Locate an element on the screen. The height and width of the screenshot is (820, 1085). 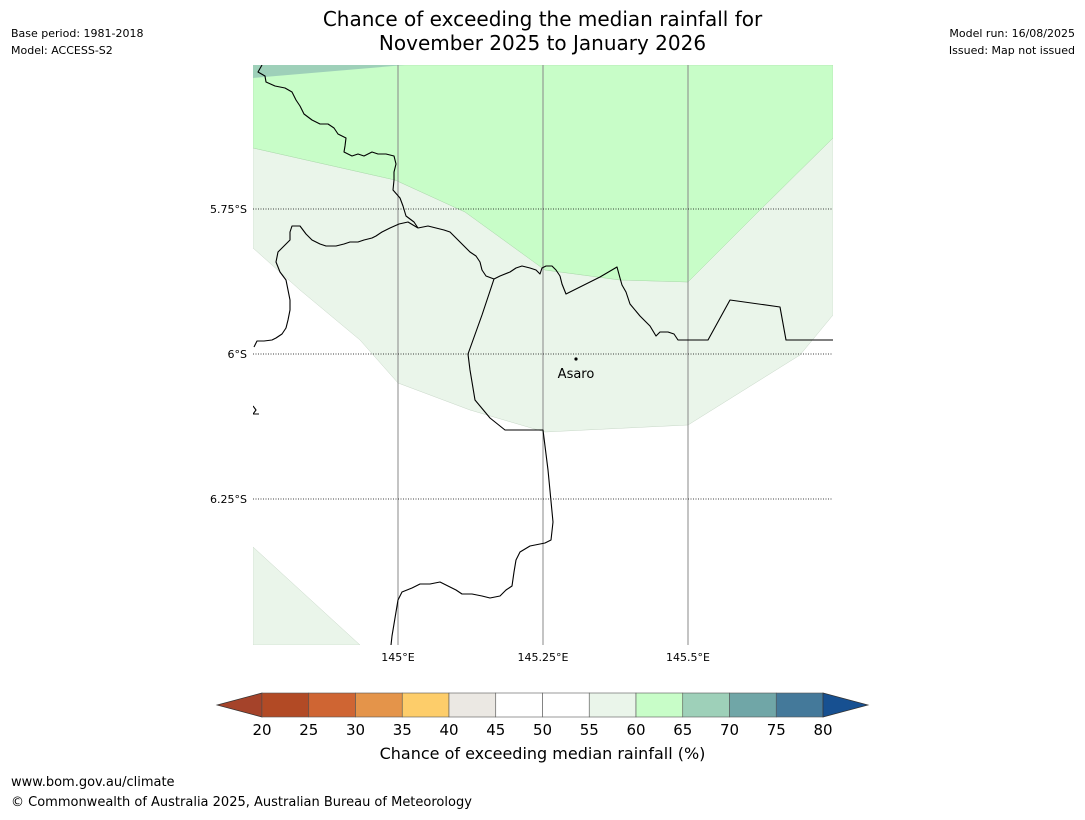
colorbar-extend-low is located at coordinates (239, 705).